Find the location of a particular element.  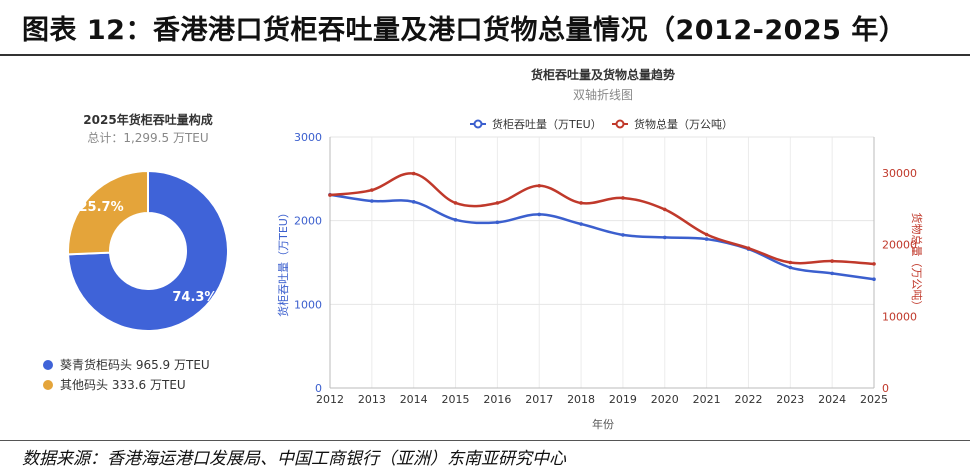

y-tick-label-left: 0 is located at coordinates (318, 388).